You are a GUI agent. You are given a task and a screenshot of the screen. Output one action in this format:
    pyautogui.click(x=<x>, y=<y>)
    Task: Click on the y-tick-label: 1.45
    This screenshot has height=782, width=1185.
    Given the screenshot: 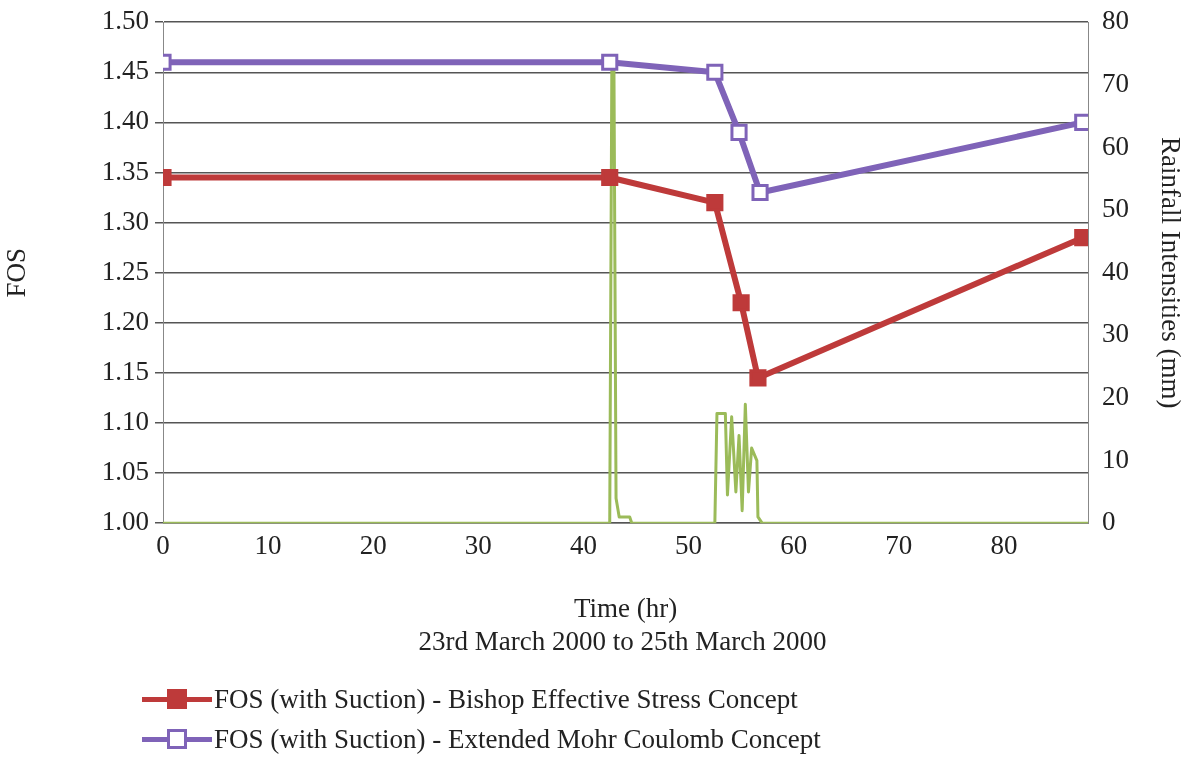 What is the action you would take?
    pyautogui.click(x=125, y=70)
    